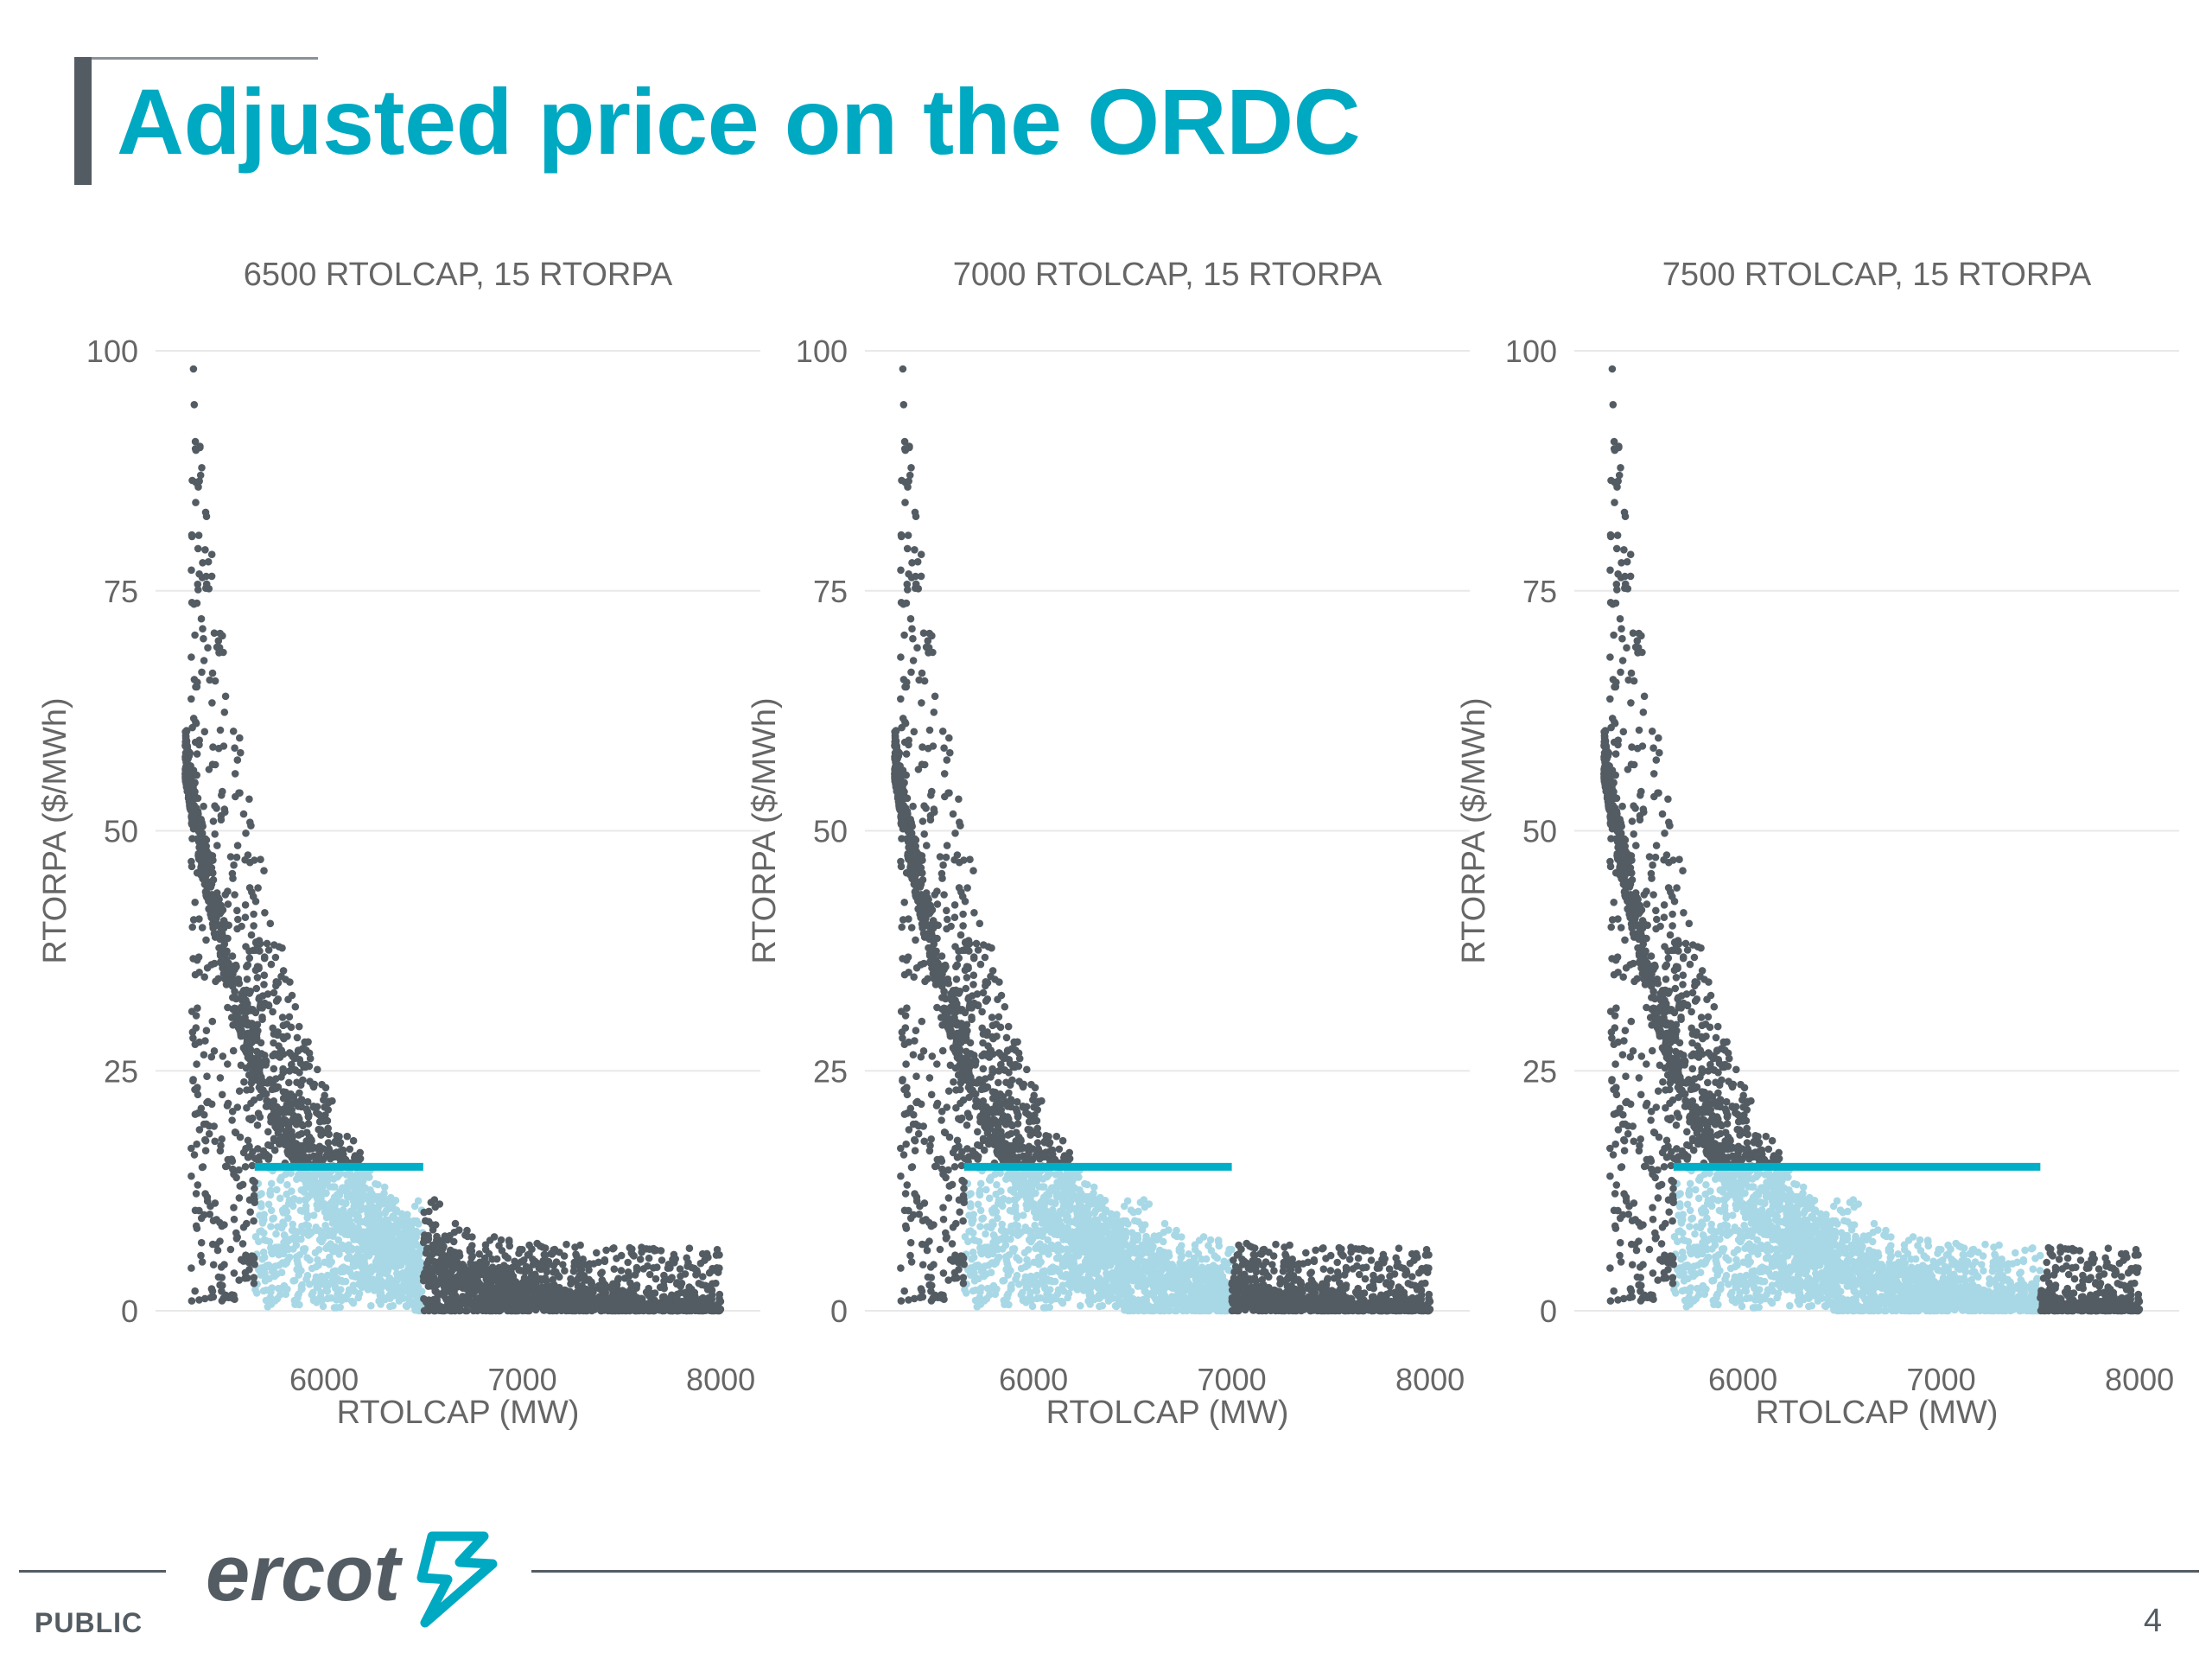 The height and width of the screenshot is (1659, 2212). What do you see at coordinates (822, 351) in the screenshot?
I see `y-tick-label: 100` at bounding box center [822, 351].